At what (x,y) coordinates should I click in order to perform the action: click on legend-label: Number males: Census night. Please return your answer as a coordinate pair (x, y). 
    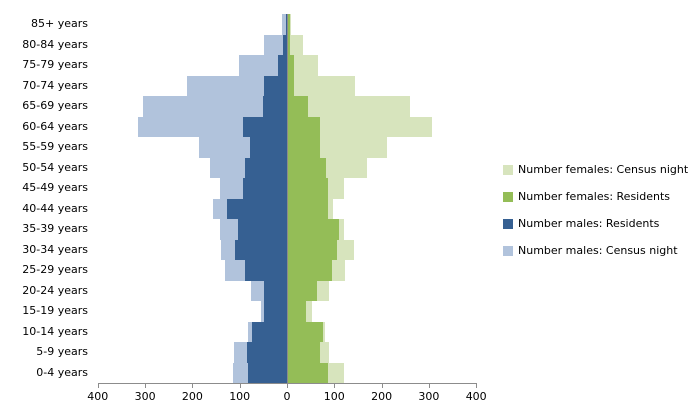
    Looking at the image, I should click on (598, 250).